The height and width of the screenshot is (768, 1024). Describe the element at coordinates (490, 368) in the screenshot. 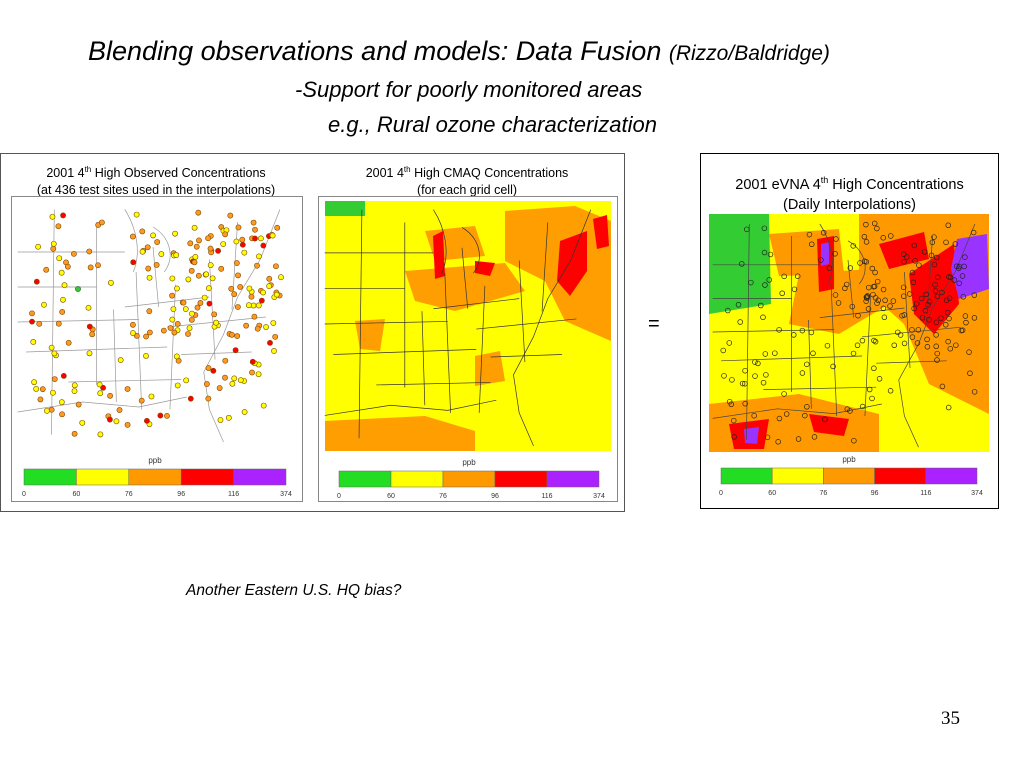

I see `orange-zone` at that location.